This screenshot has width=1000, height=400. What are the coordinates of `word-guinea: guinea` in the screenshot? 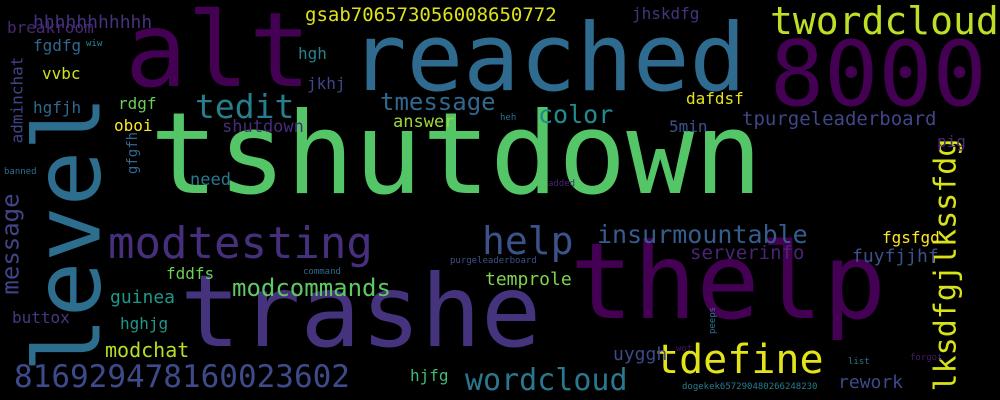 It's located at (143, 297).